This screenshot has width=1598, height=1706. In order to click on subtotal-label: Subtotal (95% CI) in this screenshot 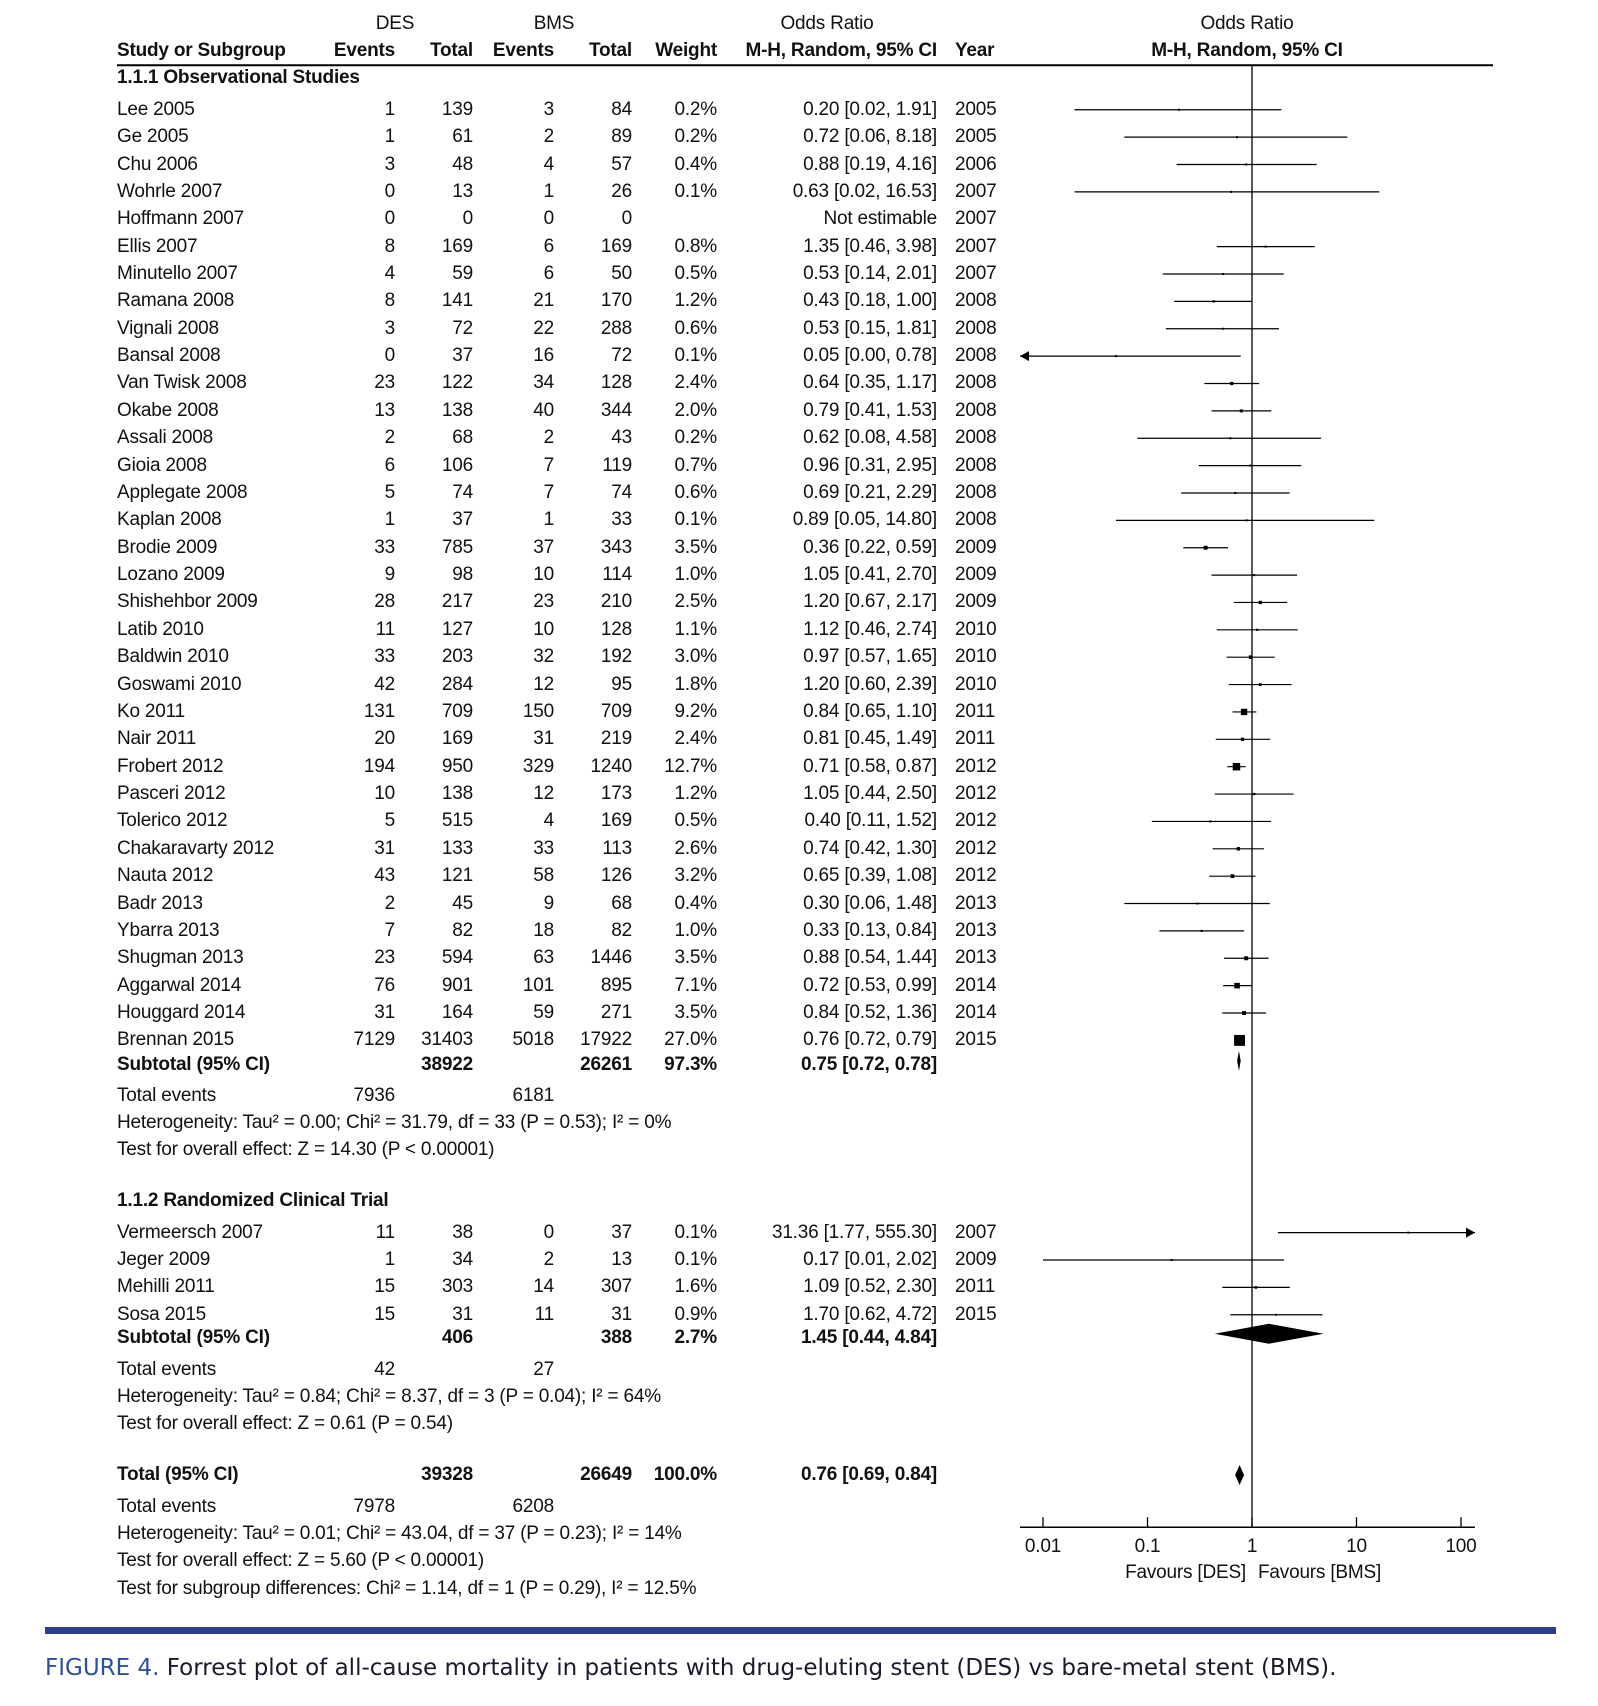, I will do `click(193, 1065)`.